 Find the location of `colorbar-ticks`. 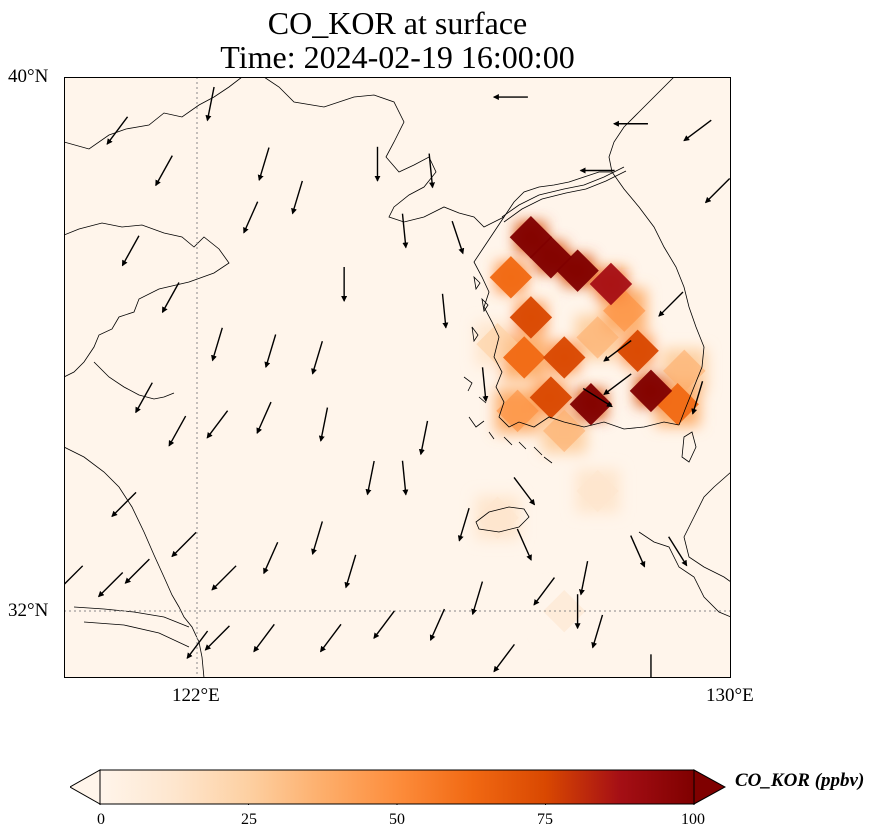

colorbar-ticks is located at coordinates (397, 804).